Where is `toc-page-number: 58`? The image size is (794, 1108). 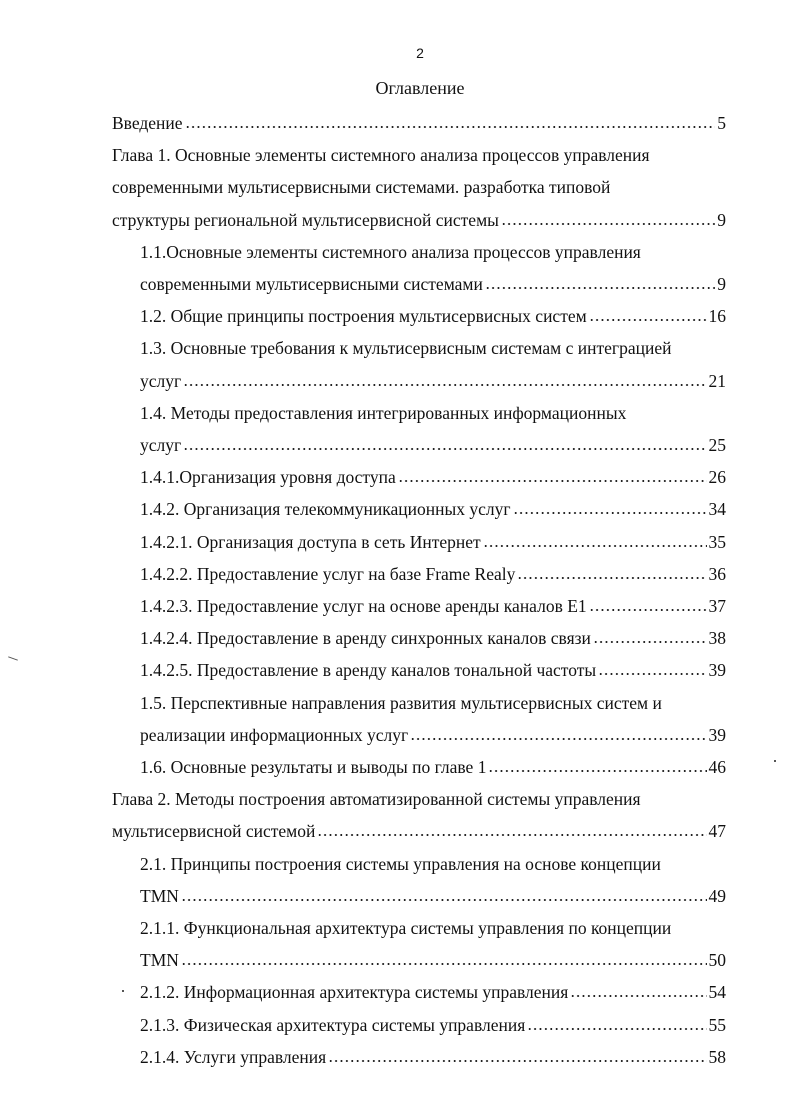 toc-page-number: 58 is located at coordinates (717, 1056).